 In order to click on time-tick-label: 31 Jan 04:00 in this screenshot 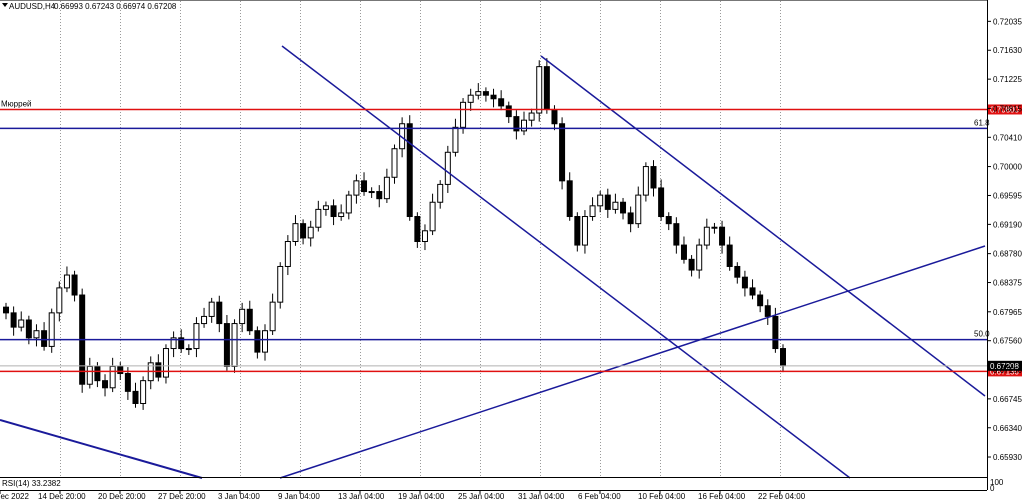, I will do `click(541, 496)`.